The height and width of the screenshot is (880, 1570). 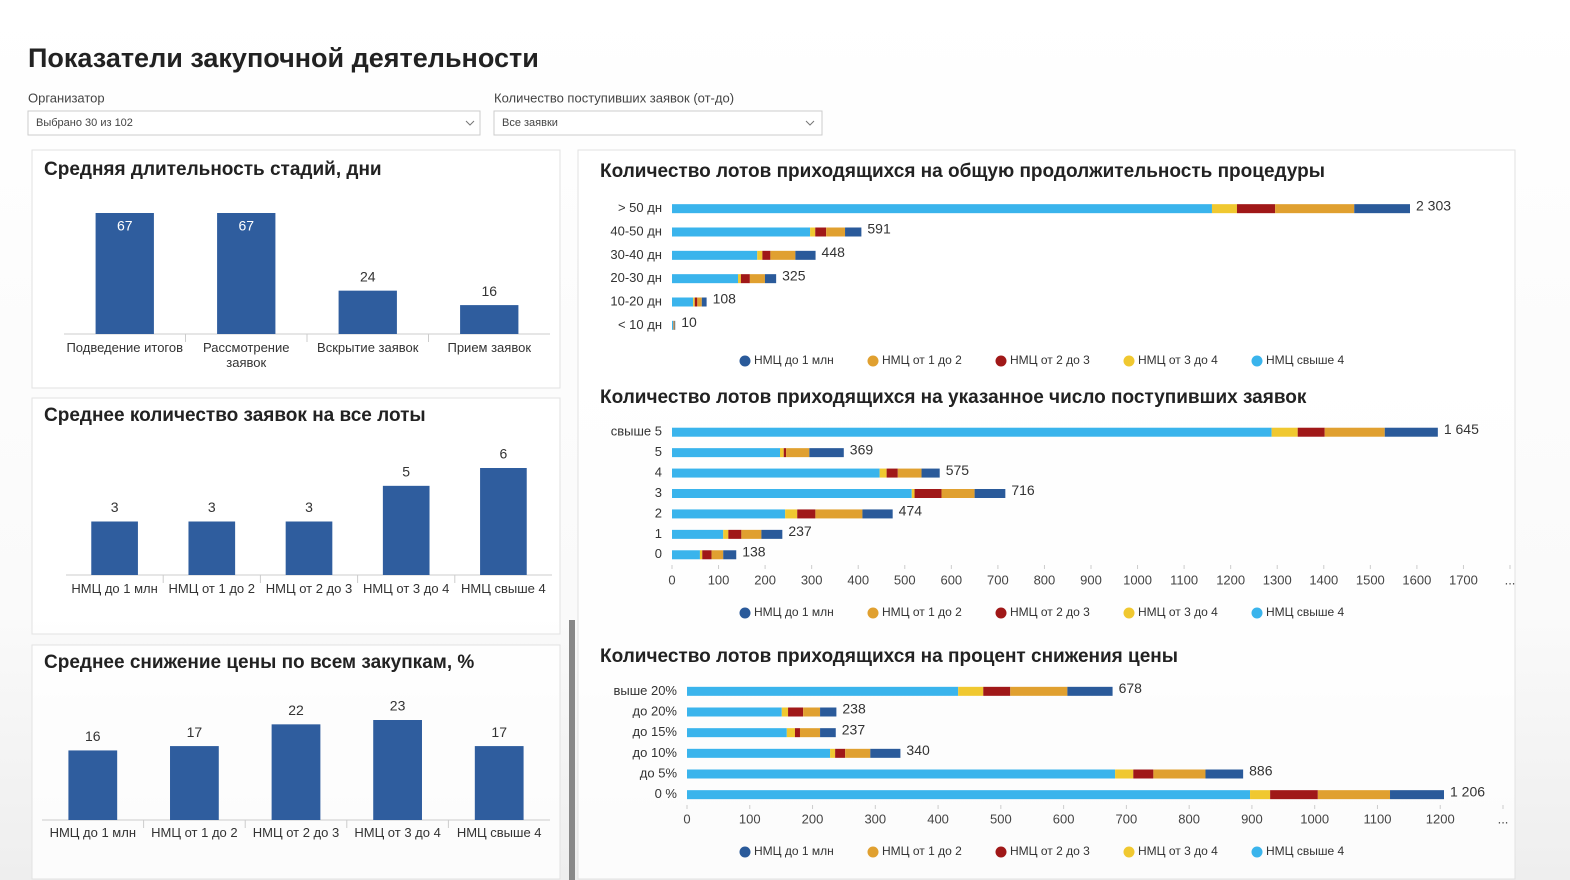 What do you see at coordinates (875, 818) in the screenshot?
I see `x-tick-label: 300` at bounding box center [875, 818].